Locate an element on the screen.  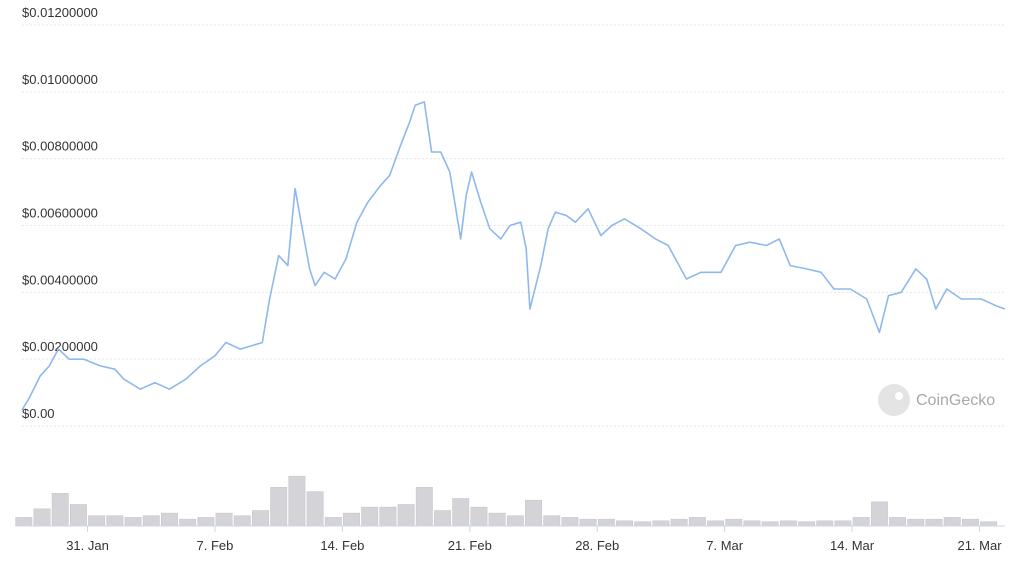
x-tick-label: 7. Mar is located at coordinates (725, 545).